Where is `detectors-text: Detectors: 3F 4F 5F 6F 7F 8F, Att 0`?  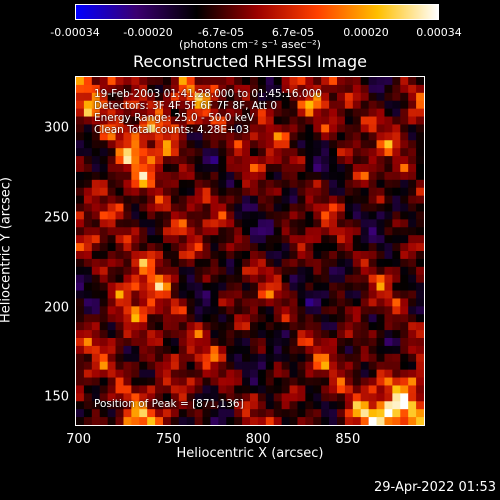 detectors-text: Detectors: 3F 4F 5F 6F 7F 8F, Att 0 is located at coordinates (186, 106).